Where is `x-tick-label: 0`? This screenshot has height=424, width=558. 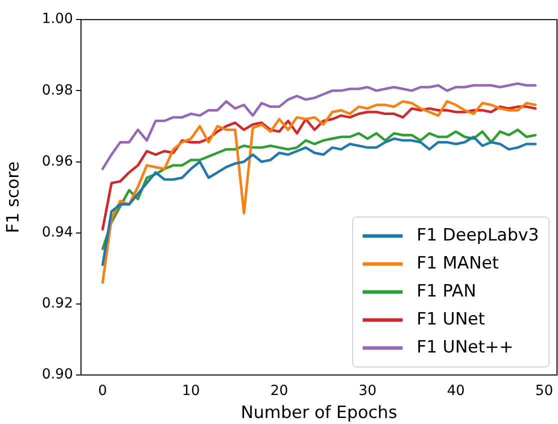 x-tick-label: 0 is located at coordinates (103, 391).